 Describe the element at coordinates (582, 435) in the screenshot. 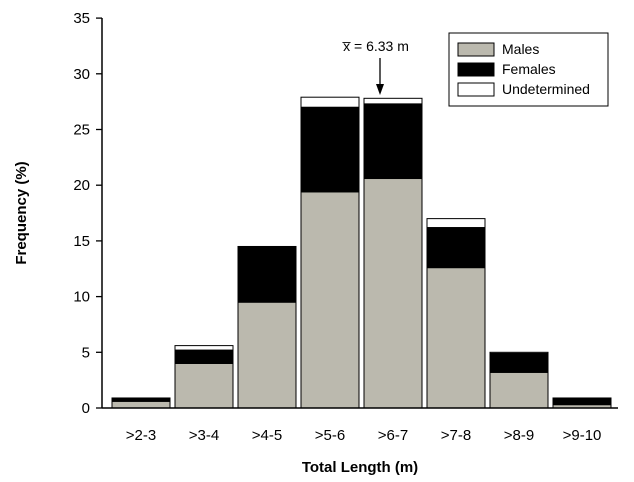

I see `x-tick-label: >9-10` at that location.